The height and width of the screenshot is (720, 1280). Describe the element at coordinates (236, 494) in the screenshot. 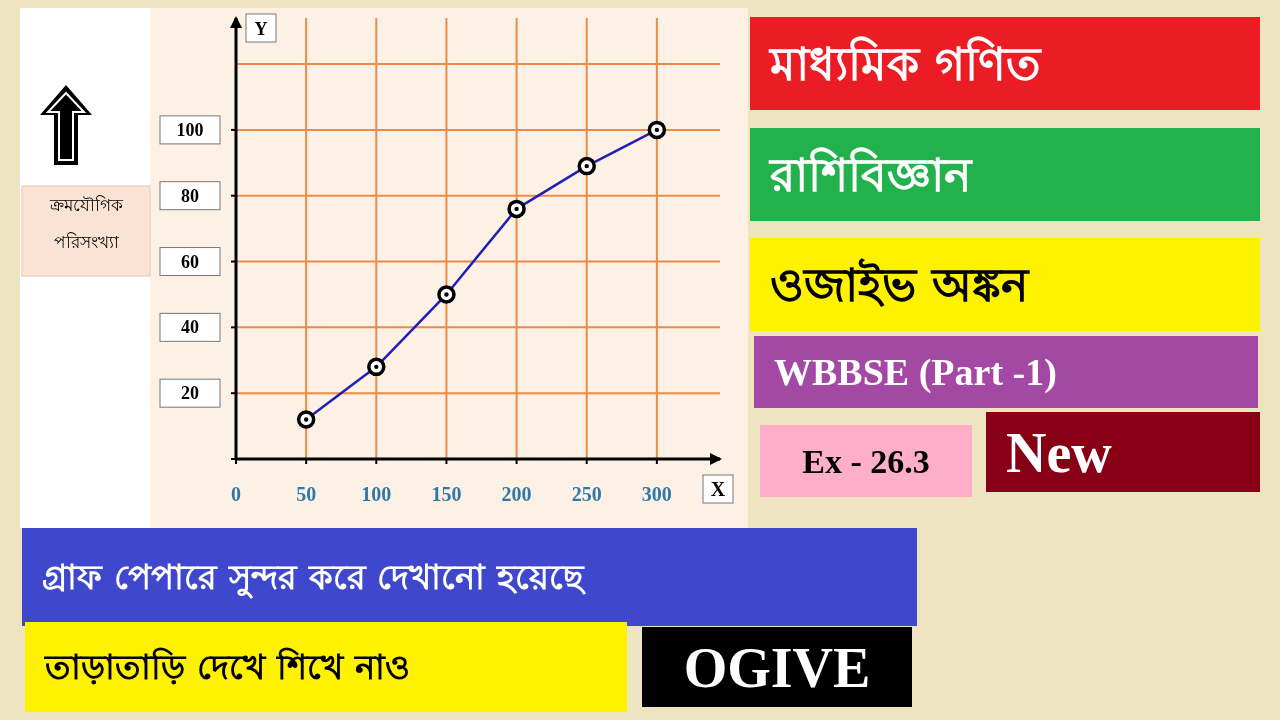

I see `x-tick-label: 0` at that location.